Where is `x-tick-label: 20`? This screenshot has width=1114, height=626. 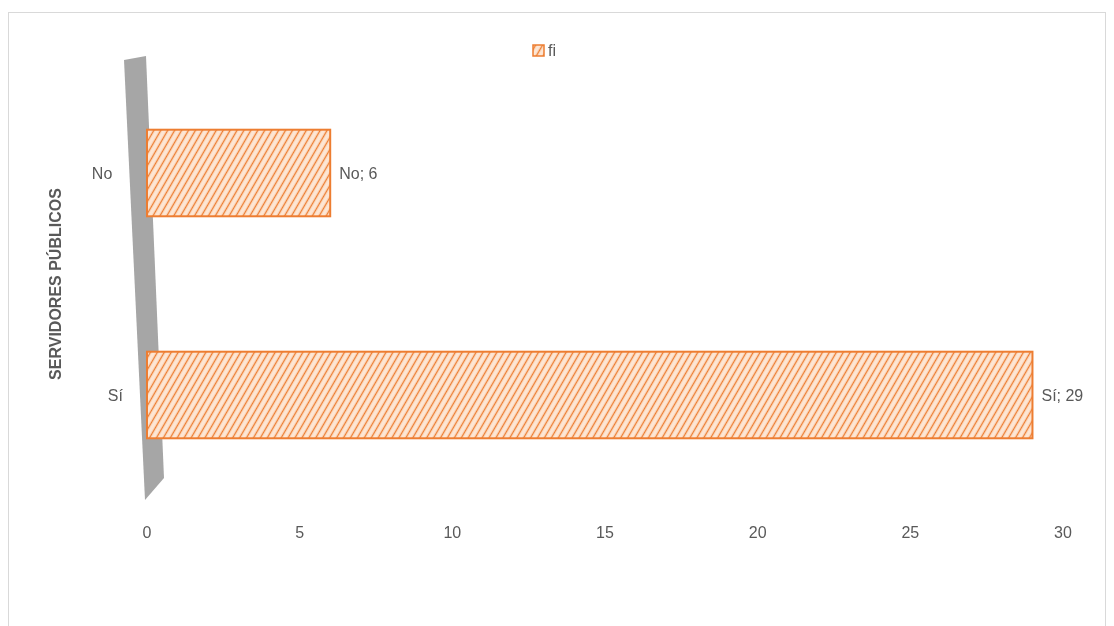 x-tick-label: 20 is located at coordinates (757, 532).